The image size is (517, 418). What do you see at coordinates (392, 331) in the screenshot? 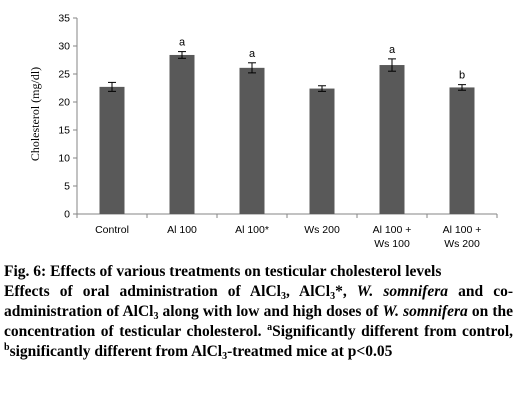
I see `caption-text: Significantly different from control,` at bounding box center [392, 331].